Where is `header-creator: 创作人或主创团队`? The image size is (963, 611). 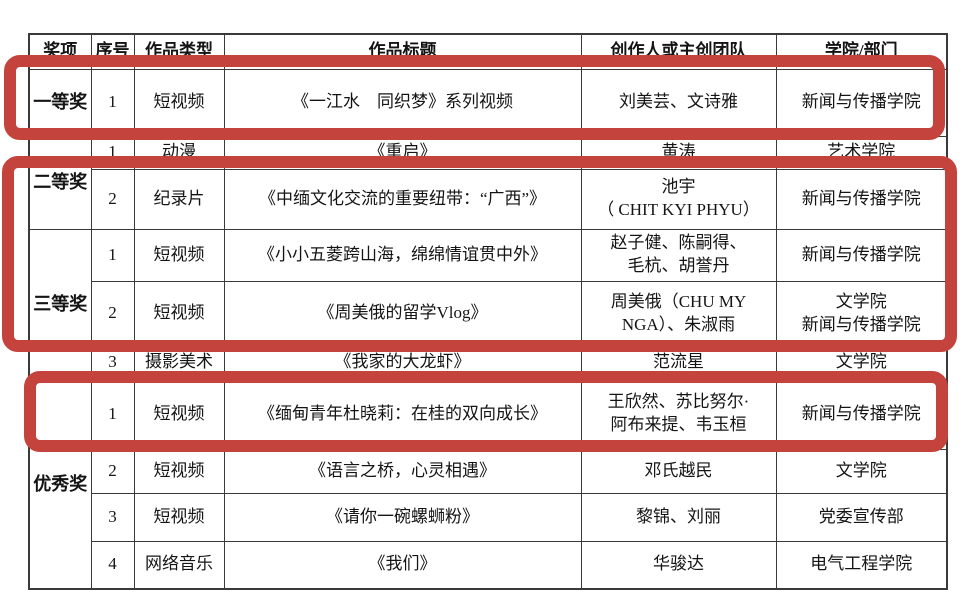
header-creator: 创作人或主创团队 is located at coordinates (678, 51).